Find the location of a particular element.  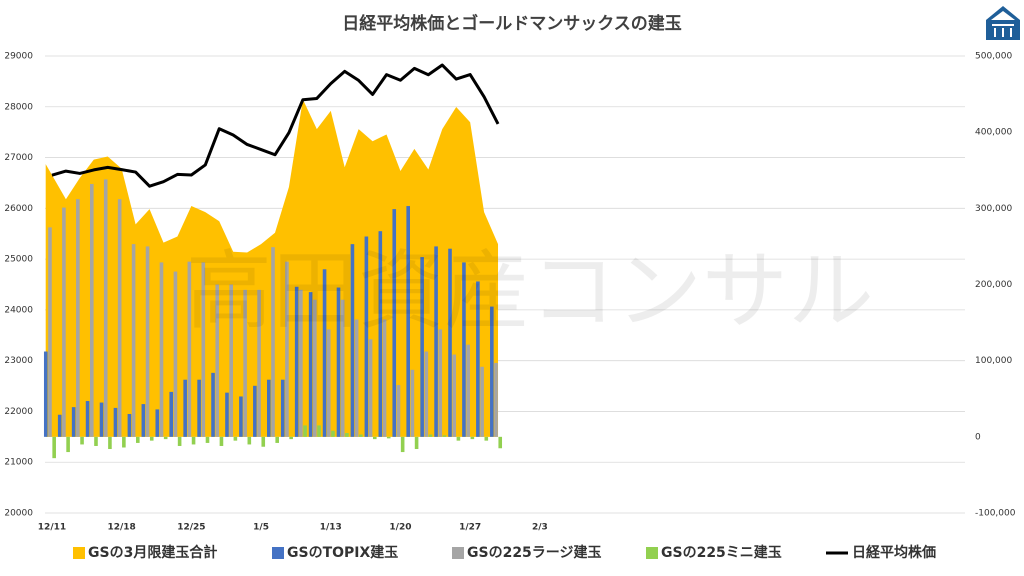

y-tick-label: 27000 is located at coordinates (18, 158).